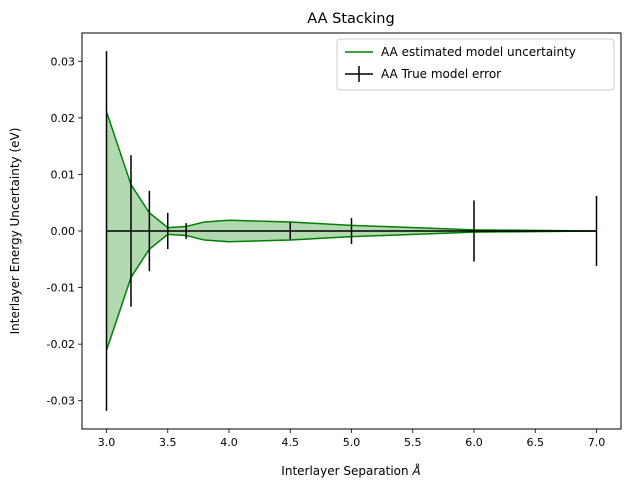 The height and width of the screenshot is (496, 630). What do you see at coordinates (478, 52) in the screenshot?
I see `legend-label-0: AA estimated model uncertainty` at bounding box center [478, 52].